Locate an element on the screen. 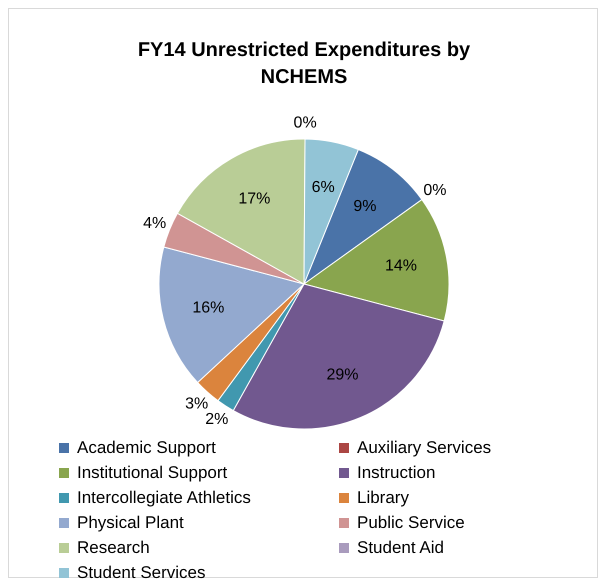 Image resolution: width=604 pixels, height=584 pixels. data-label: 9% is located at coordinates (365, 207).